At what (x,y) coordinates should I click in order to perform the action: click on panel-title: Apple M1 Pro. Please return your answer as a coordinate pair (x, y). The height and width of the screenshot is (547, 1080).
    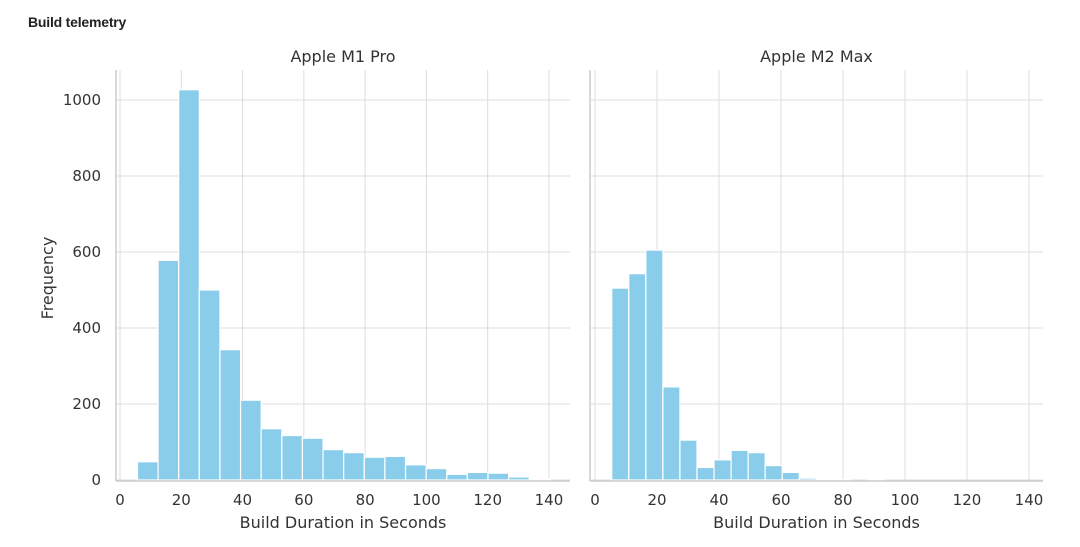
    Looking at the image, I should click on (342, 56).